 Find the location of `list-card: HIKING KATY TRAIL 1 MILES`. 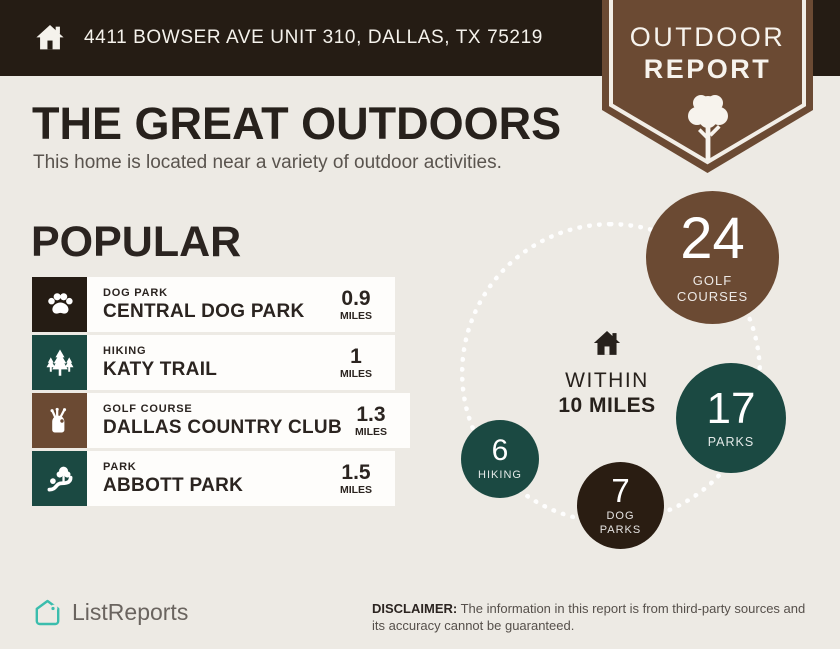

list-card: HIKING KATY TRAIL 1 MILES is located at coordinates (241, 362).